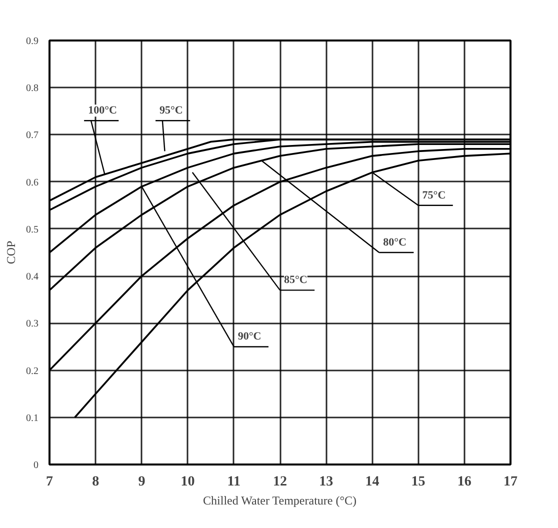 Image resolution: width=558 pixels, height=528 pixels. I want to click on x-tick-label: 17, so click(511, 482).